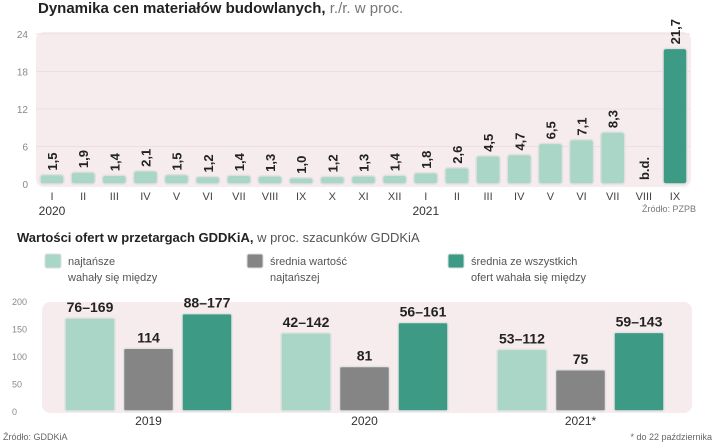 This screenshot has width=720, height=443. What do you see at coordinates (207, 303) in the screenshot?
I see `data-label: 88–177` at bounding box center [207, 303].